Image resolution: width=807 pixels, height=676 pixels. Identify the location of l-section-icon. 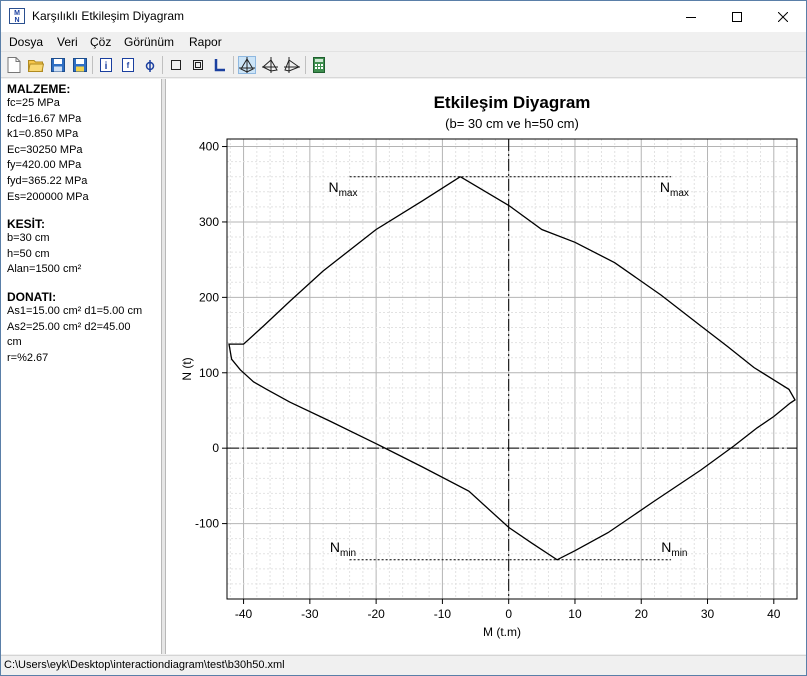
(219, 65).